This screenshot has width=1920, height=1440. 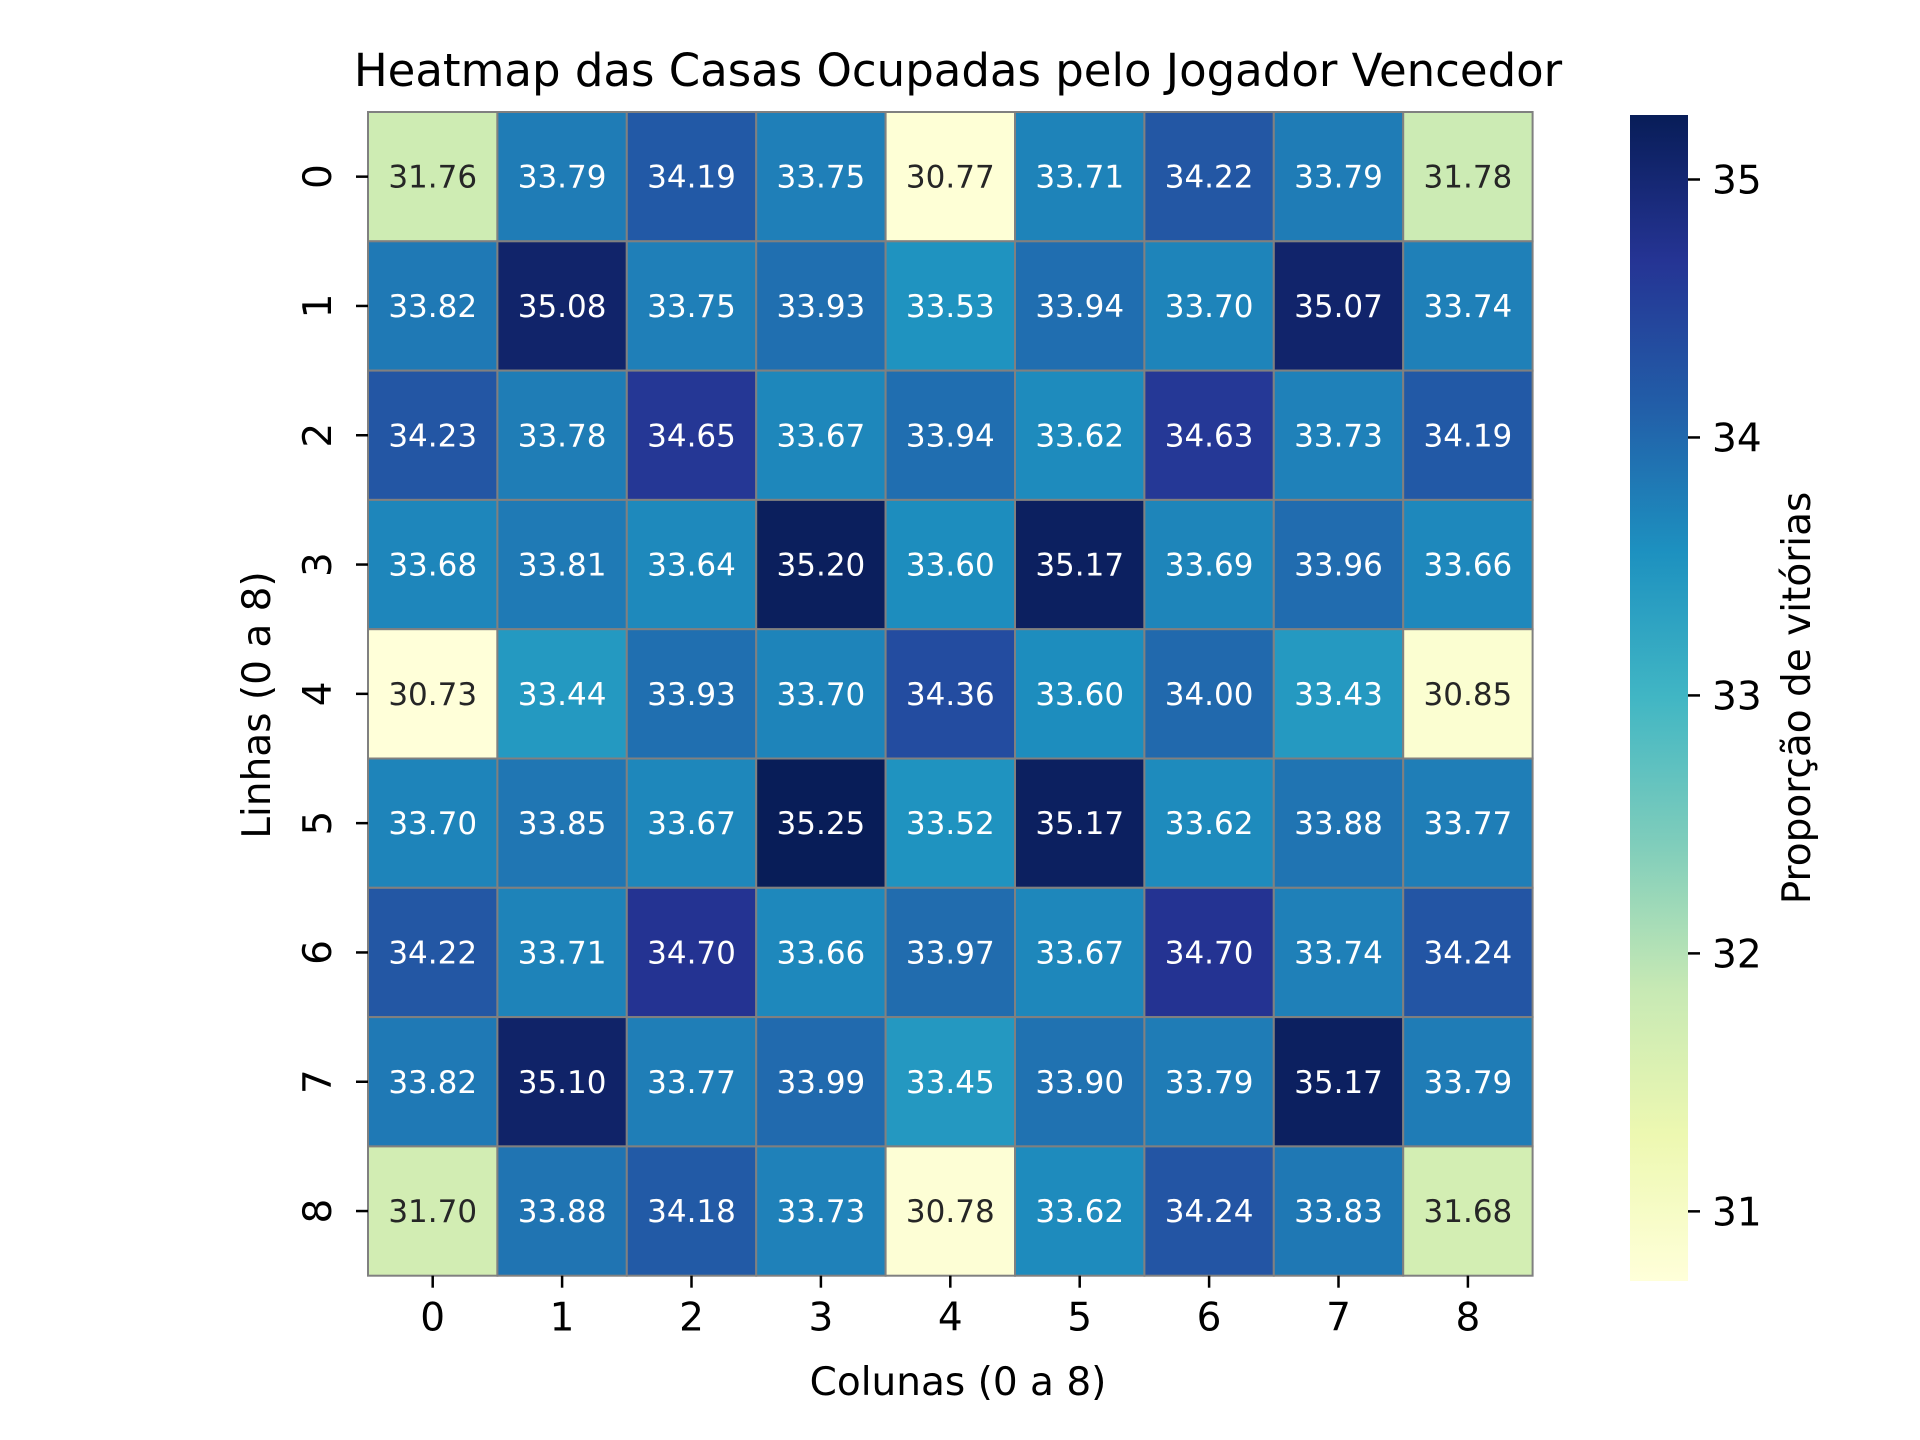 I want to click on y-tick-label: 6, so click(x=318, y=952).